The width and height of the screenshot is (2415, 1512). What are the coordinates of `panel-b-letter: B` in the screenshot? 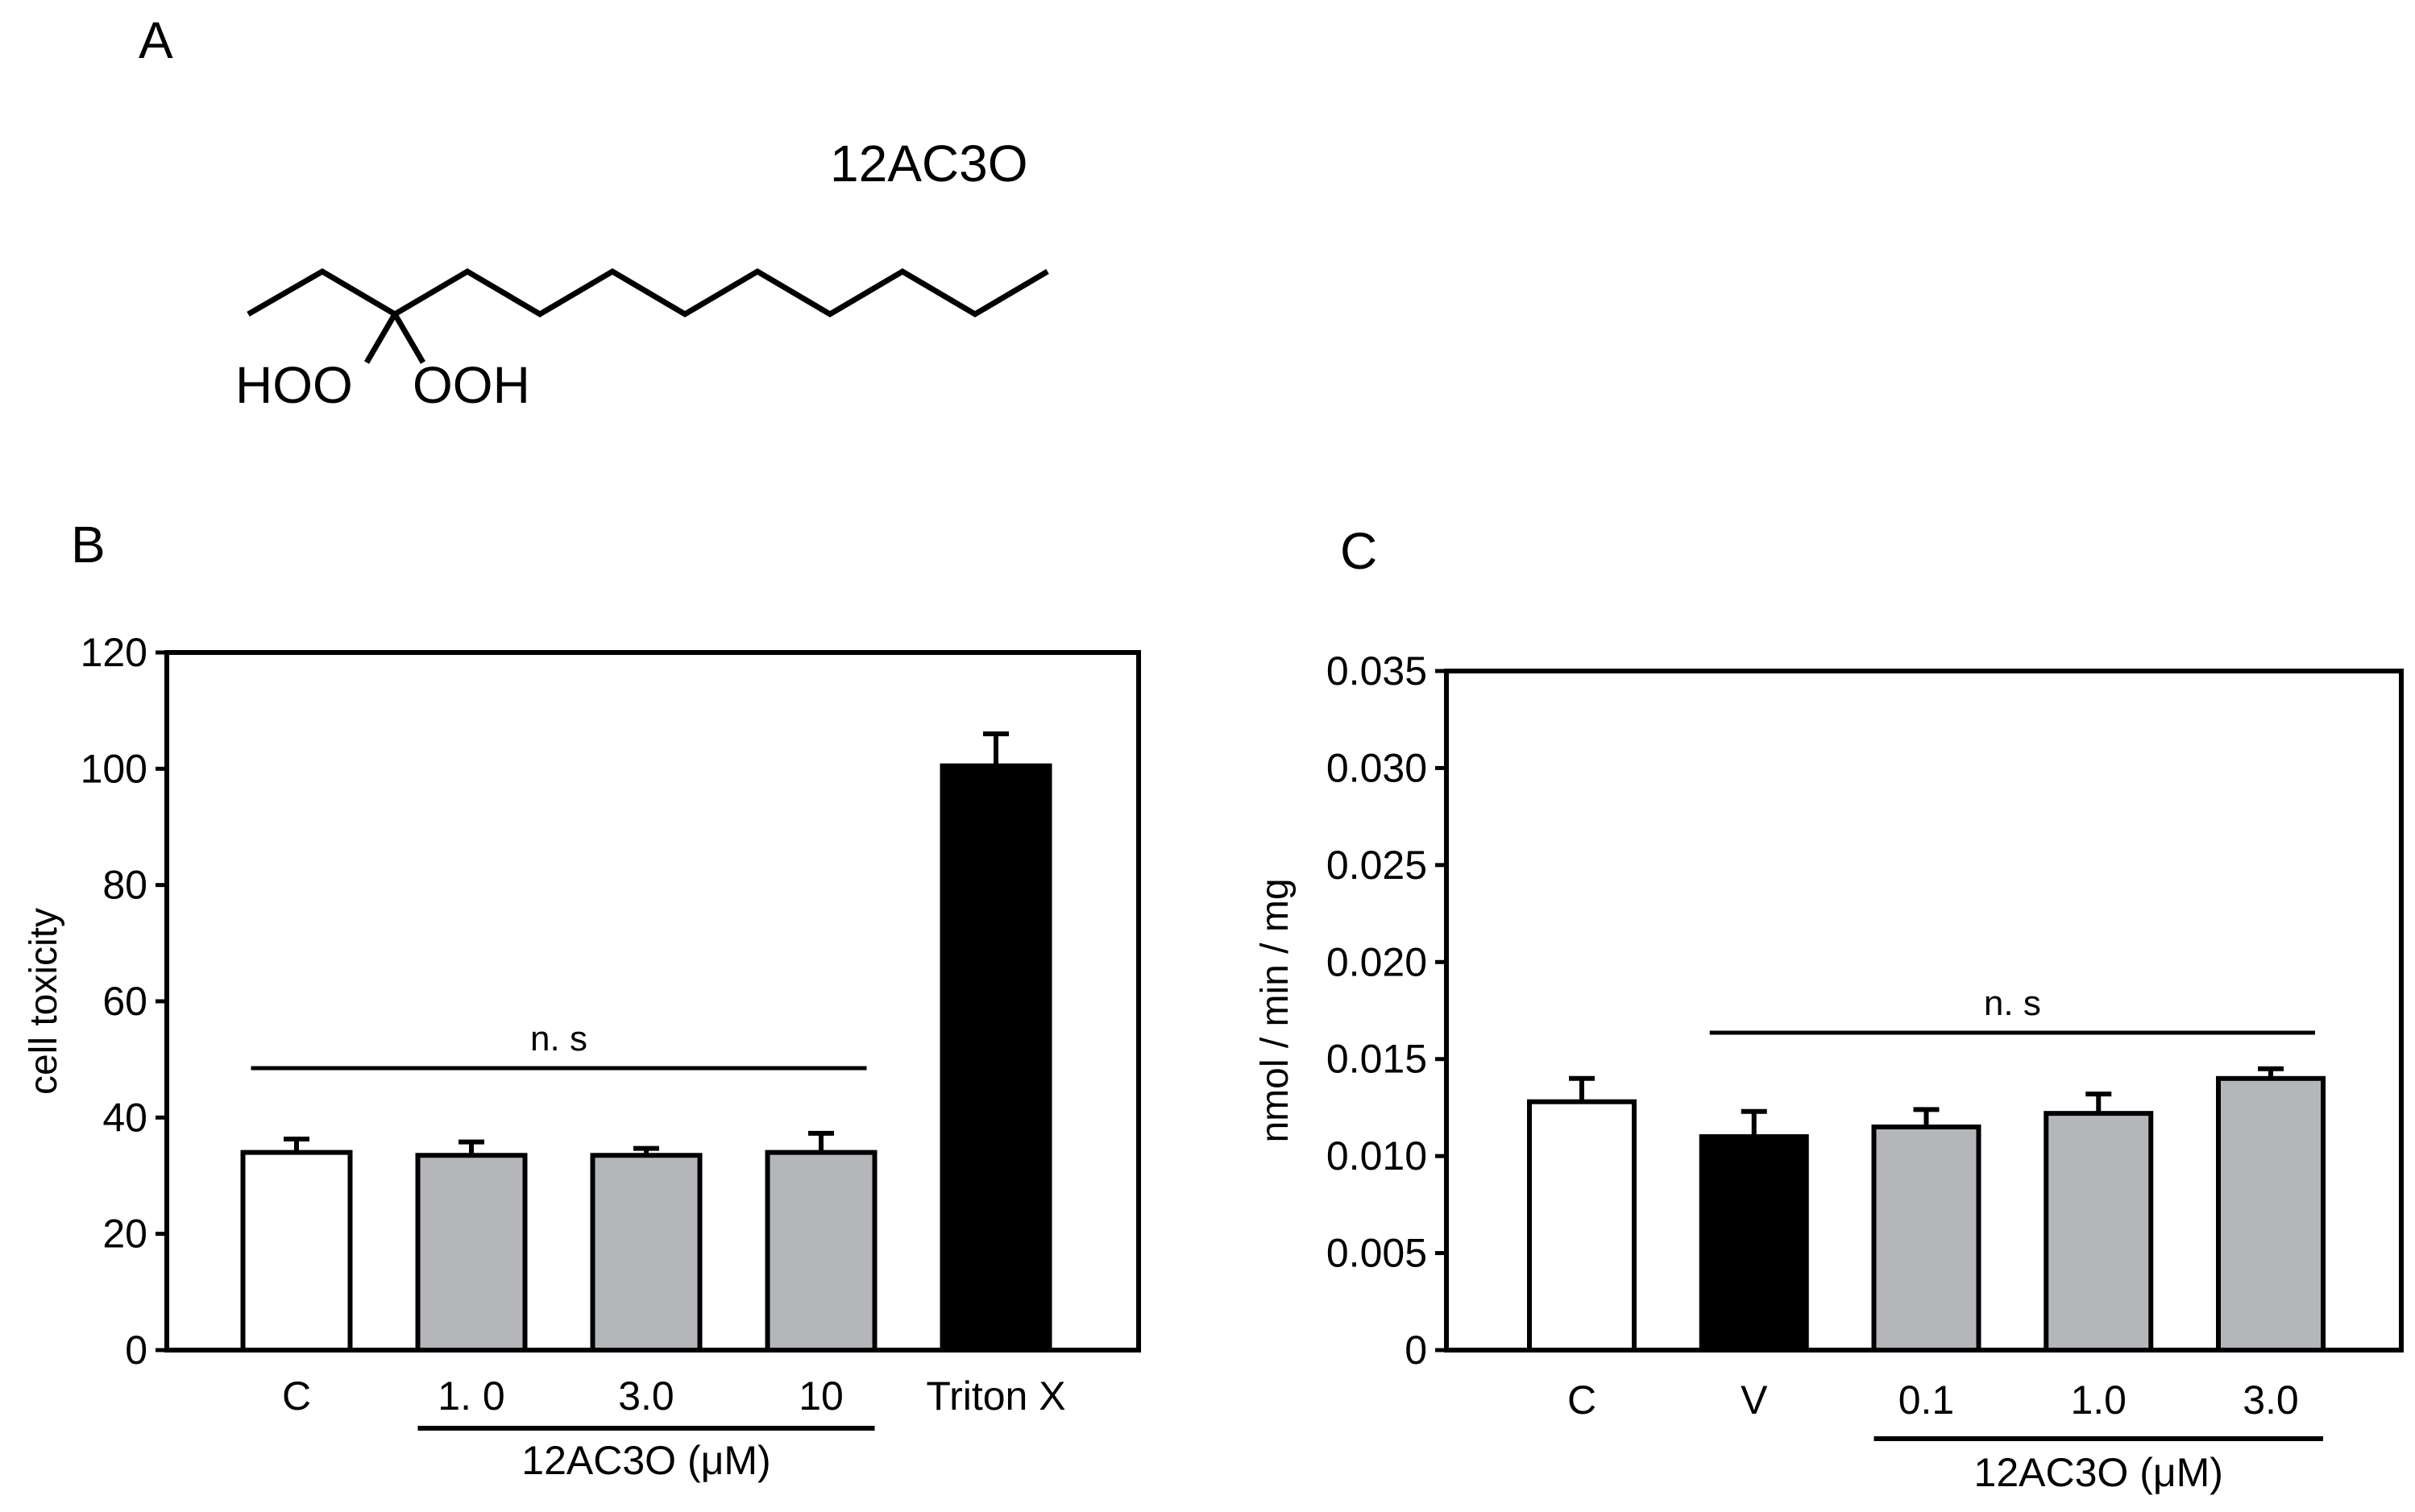 It's located at (89, 545).